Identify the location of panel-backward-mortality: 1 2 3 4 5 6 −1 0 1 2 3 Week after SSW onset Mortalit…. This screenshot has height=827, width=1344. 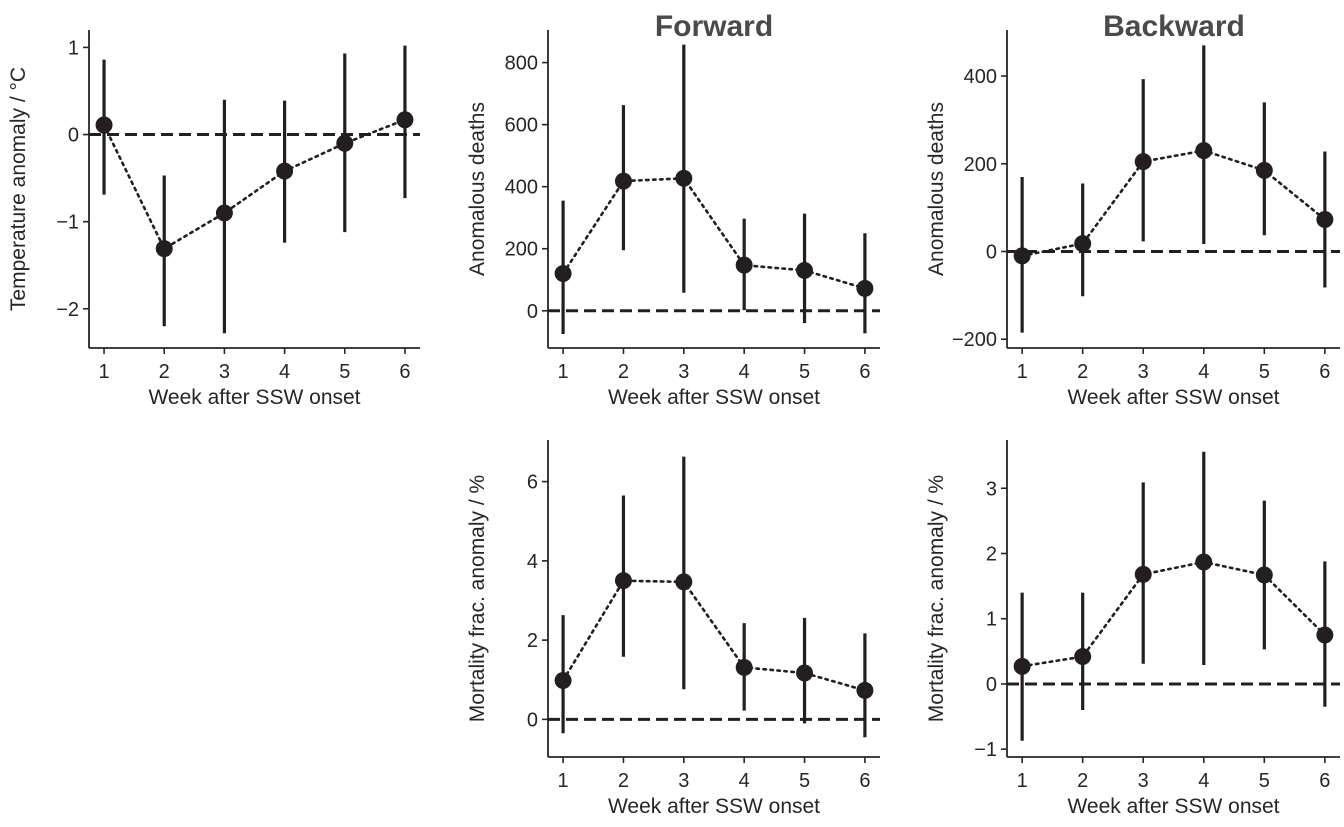
(1132, 629).